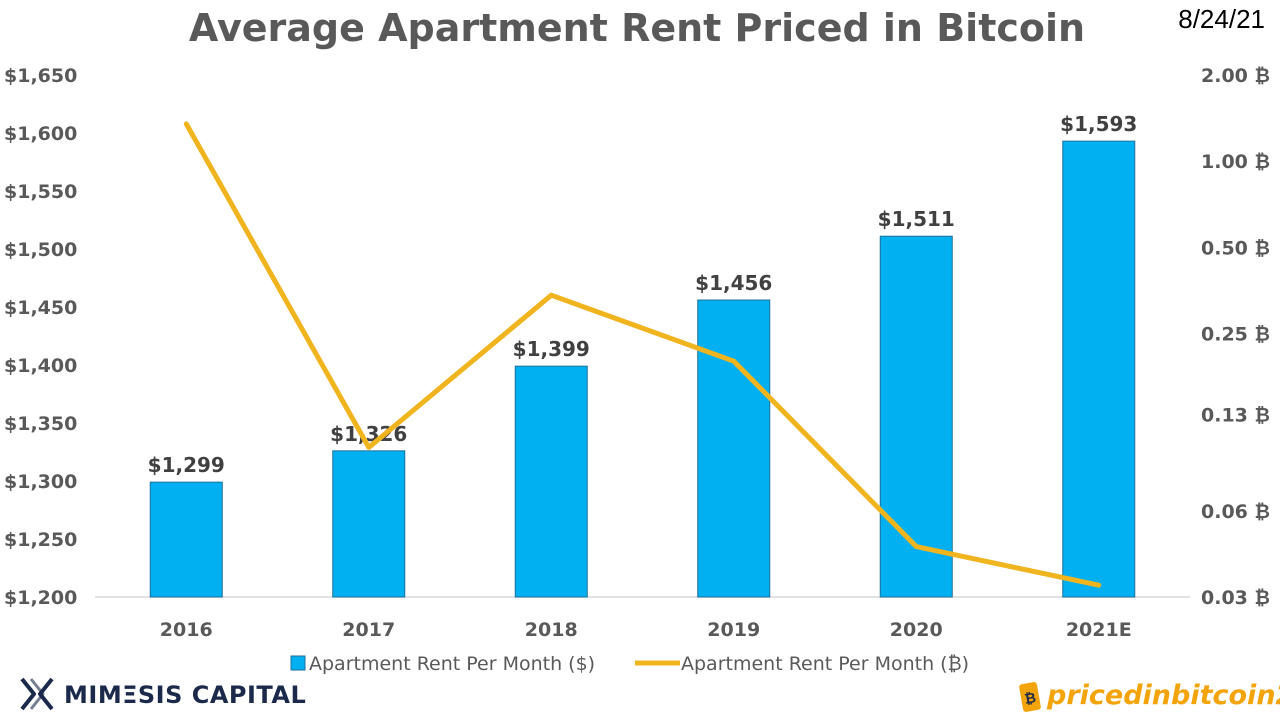 Image resolution: width=1280 pixels, height=719 pixels. Describe the element at coordinates (1235, 76) in the screenshot. I see `y-right-tick-label: 2.00 ₿` at that location.